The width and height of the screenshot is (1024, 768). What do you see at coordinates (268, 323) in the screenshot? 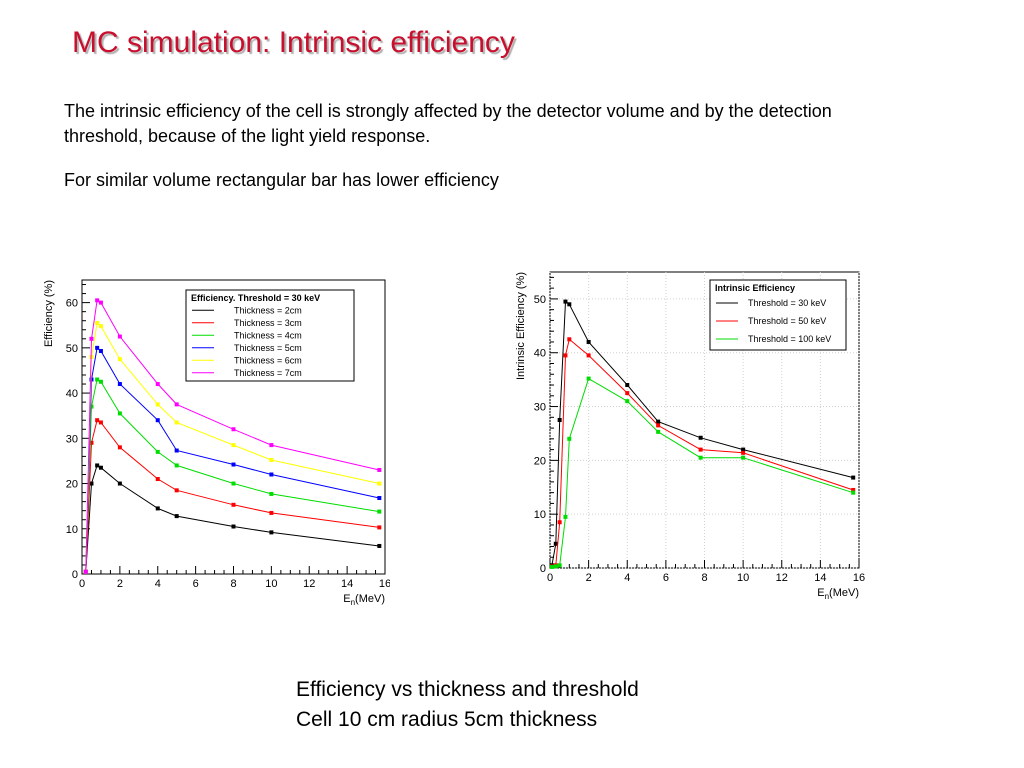
I see `legend-entry: Thickness = 3cm` at bounding box center [268, 323].